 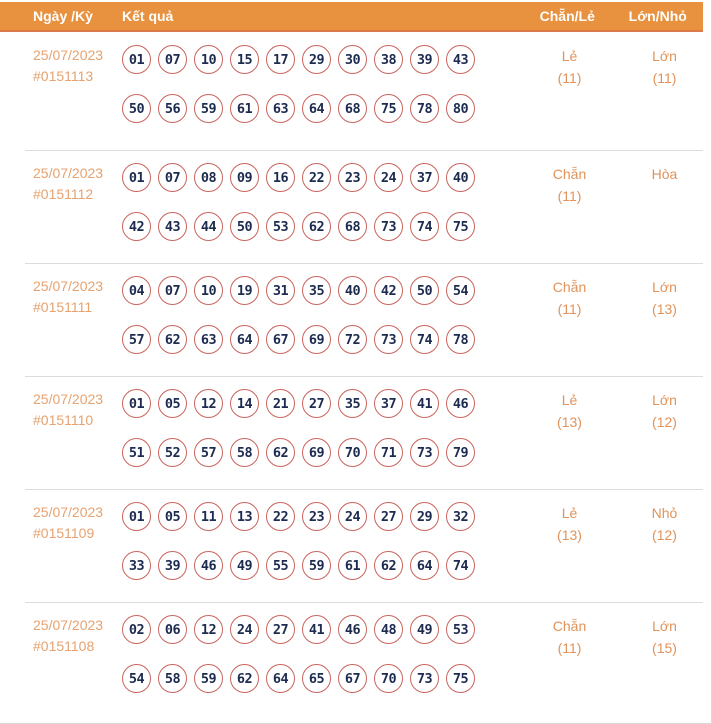 What do you see at coordinates (388, 452) in the screenshot?
I see `number-ball: 71` at bounding box center [388, 452].